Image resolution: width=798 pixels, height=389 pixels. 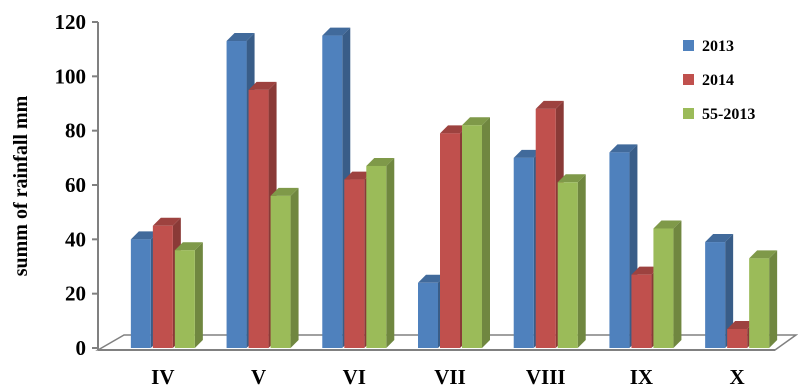 I want to click on y-tick-label: 120, so click(x=71, y=22).